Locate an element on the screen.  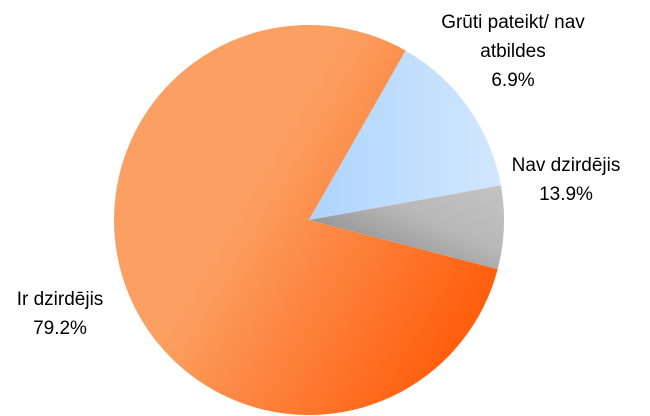
slice-label: Grūti pateikt/ nav atbildes is located at coordinates (513, 37).